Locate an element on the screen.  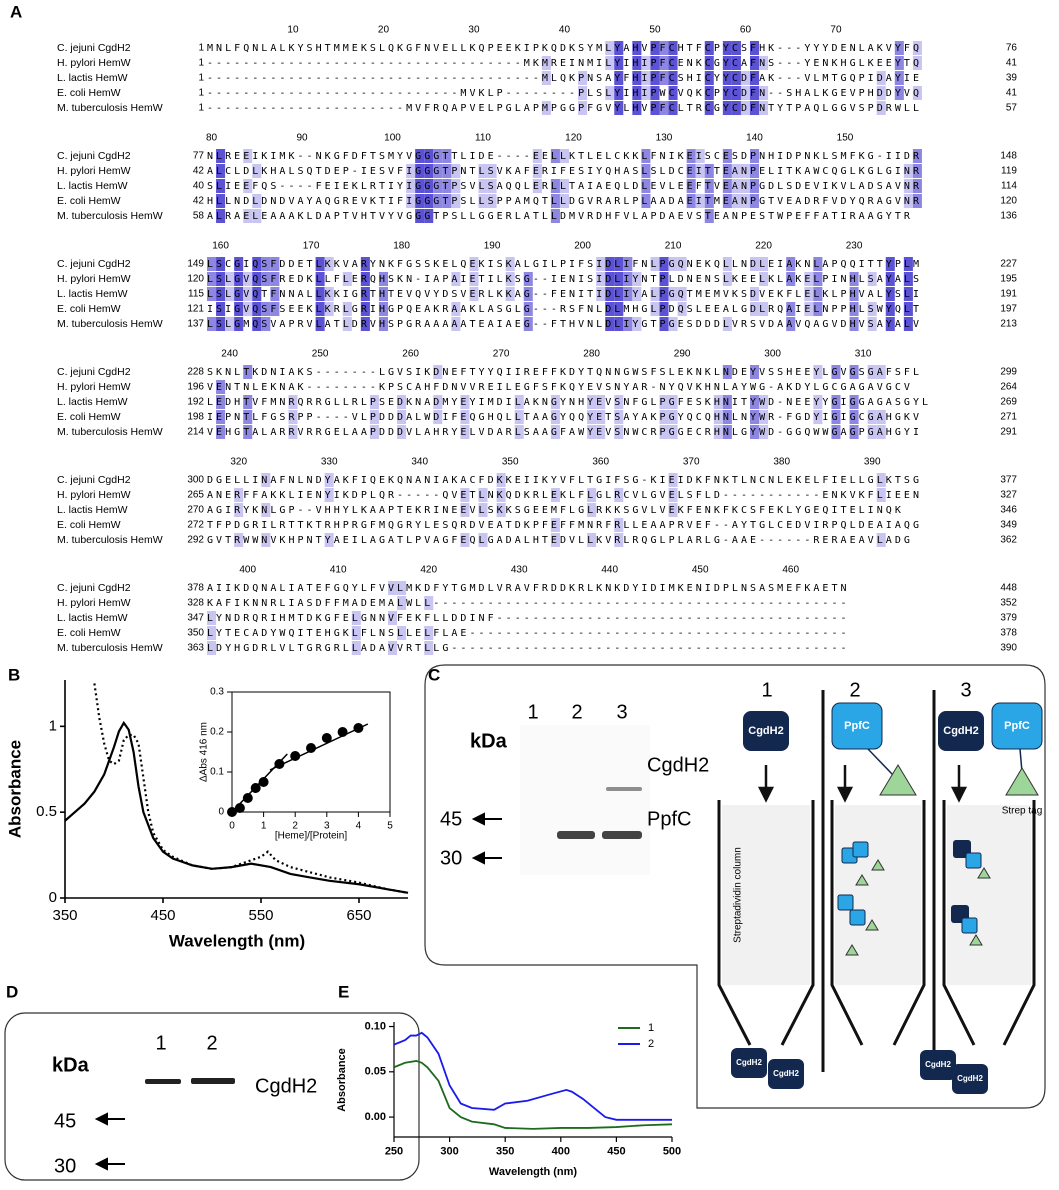
x-tick-label: 350 is located at coordinates (505, 1152).